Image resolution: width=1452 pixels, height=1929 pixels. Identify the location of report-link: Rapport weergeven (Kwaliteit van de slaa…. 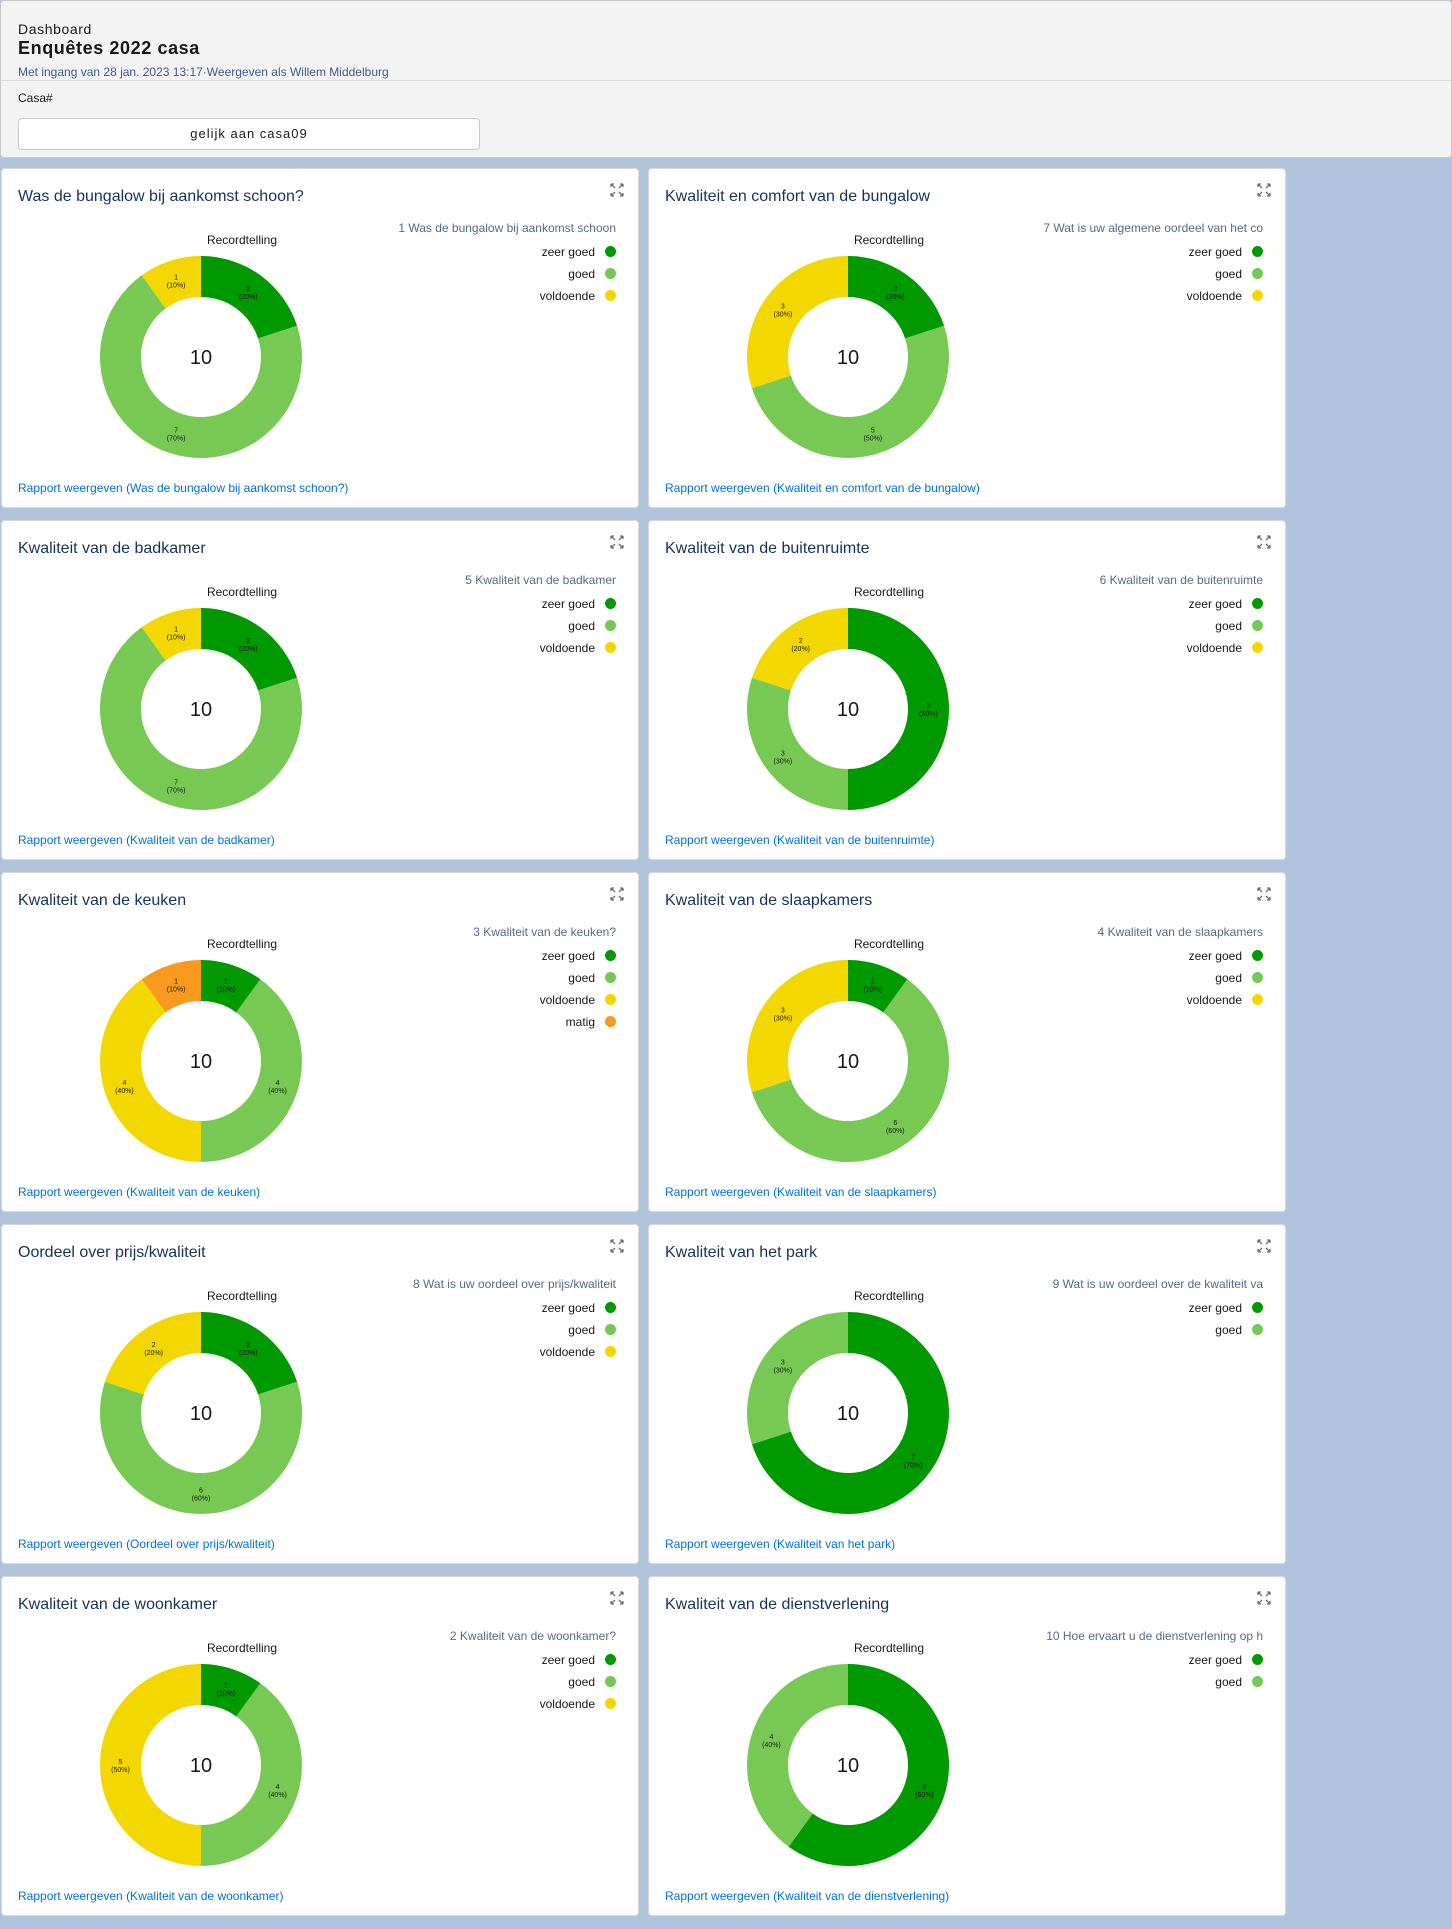
(801, 1192).